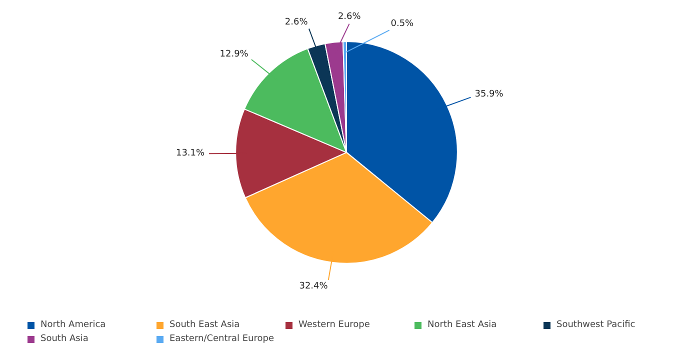  What do you see at coordinates (489, 94) in the screenshot?
I see `data-label: 35.9%` at bounding box center [489, 94].